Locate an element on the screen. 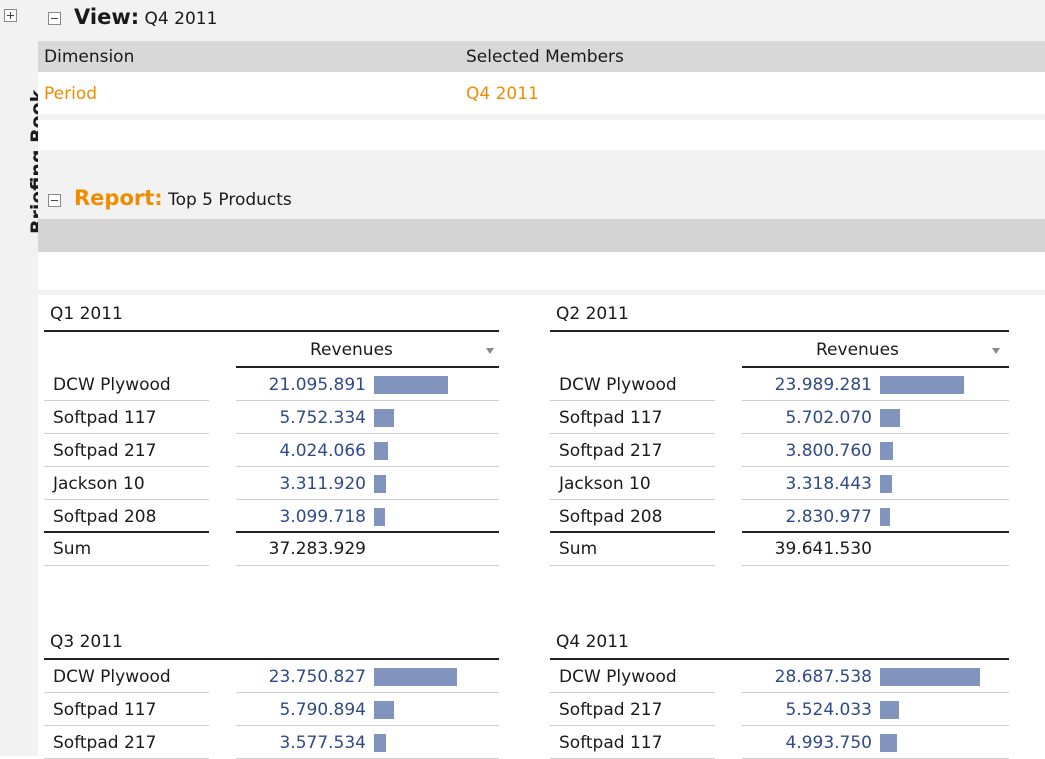 The width and height of the screenshot is (1045, 759). collapse-report-icon is located at coordinates (54, 200).